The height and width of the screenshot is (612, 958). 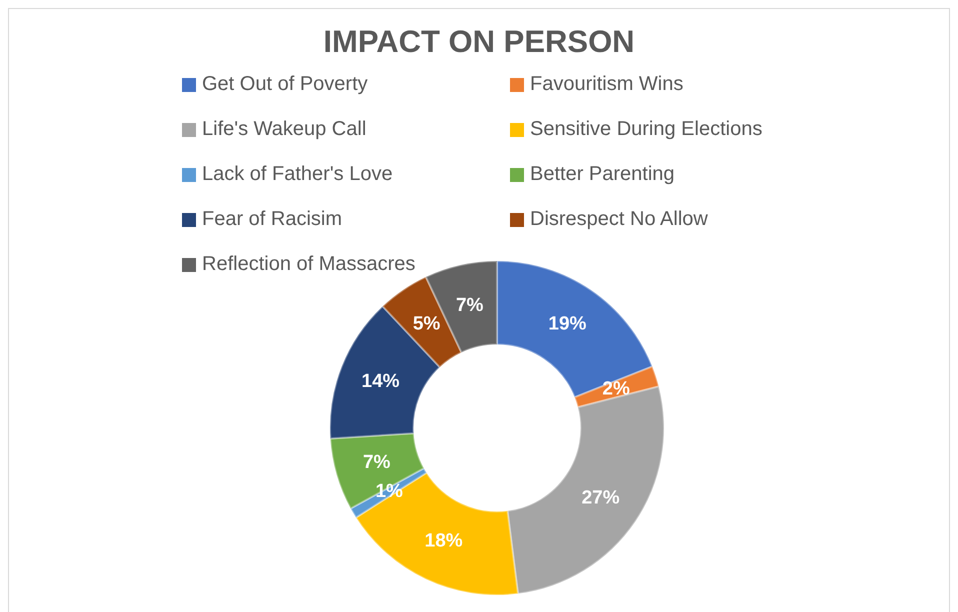 I want to click on legend-label: Disrespect No Allow, so click(x=619, y=219).